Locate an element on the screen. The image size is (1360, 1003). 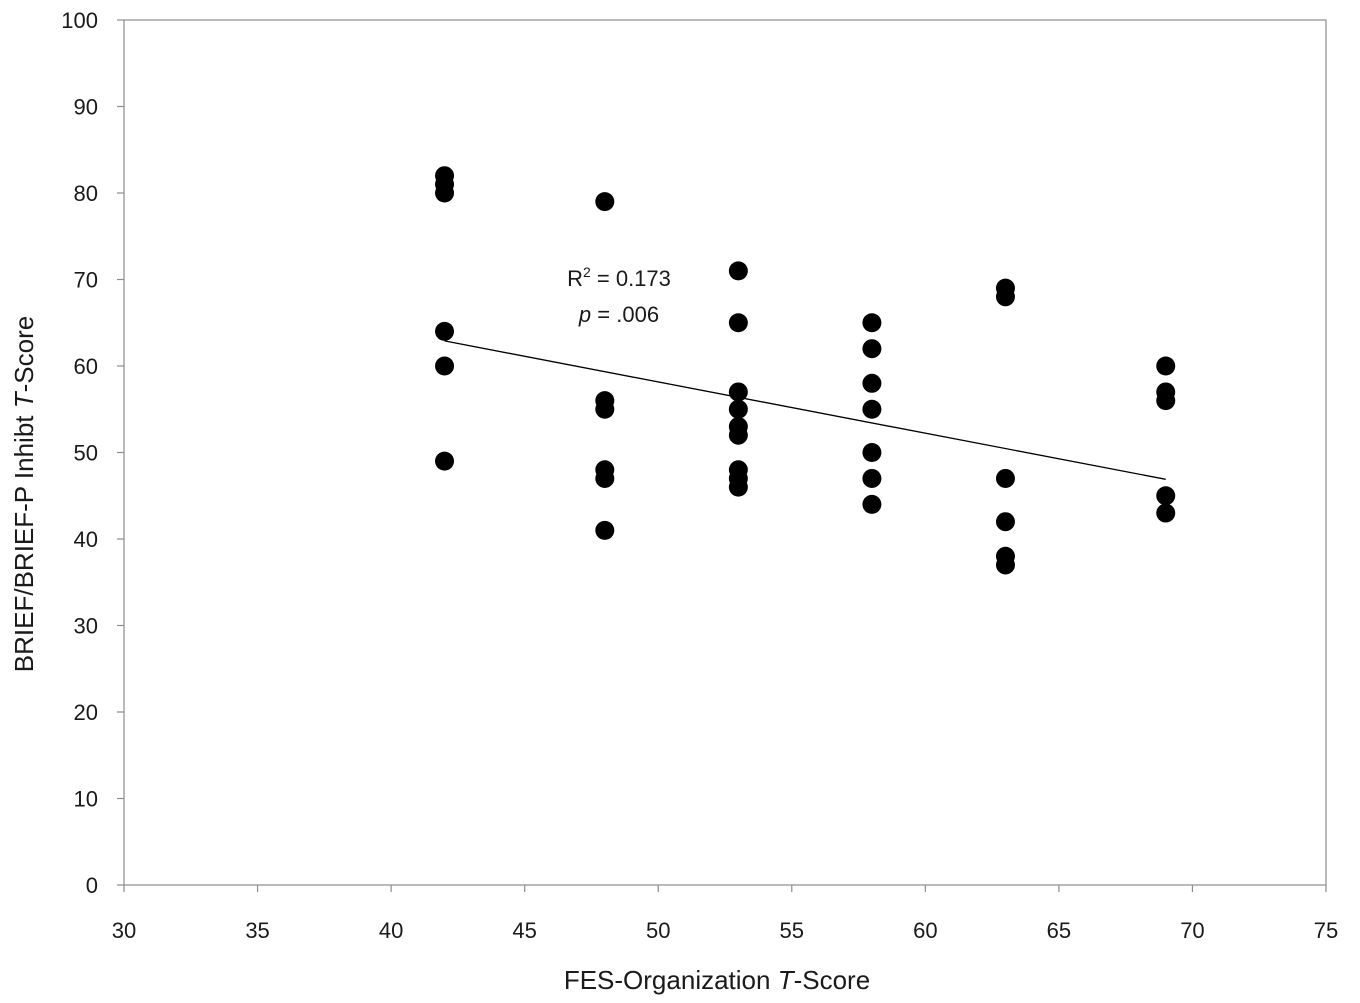
y-tick-label: 50 is located at coordinates (86, 453).